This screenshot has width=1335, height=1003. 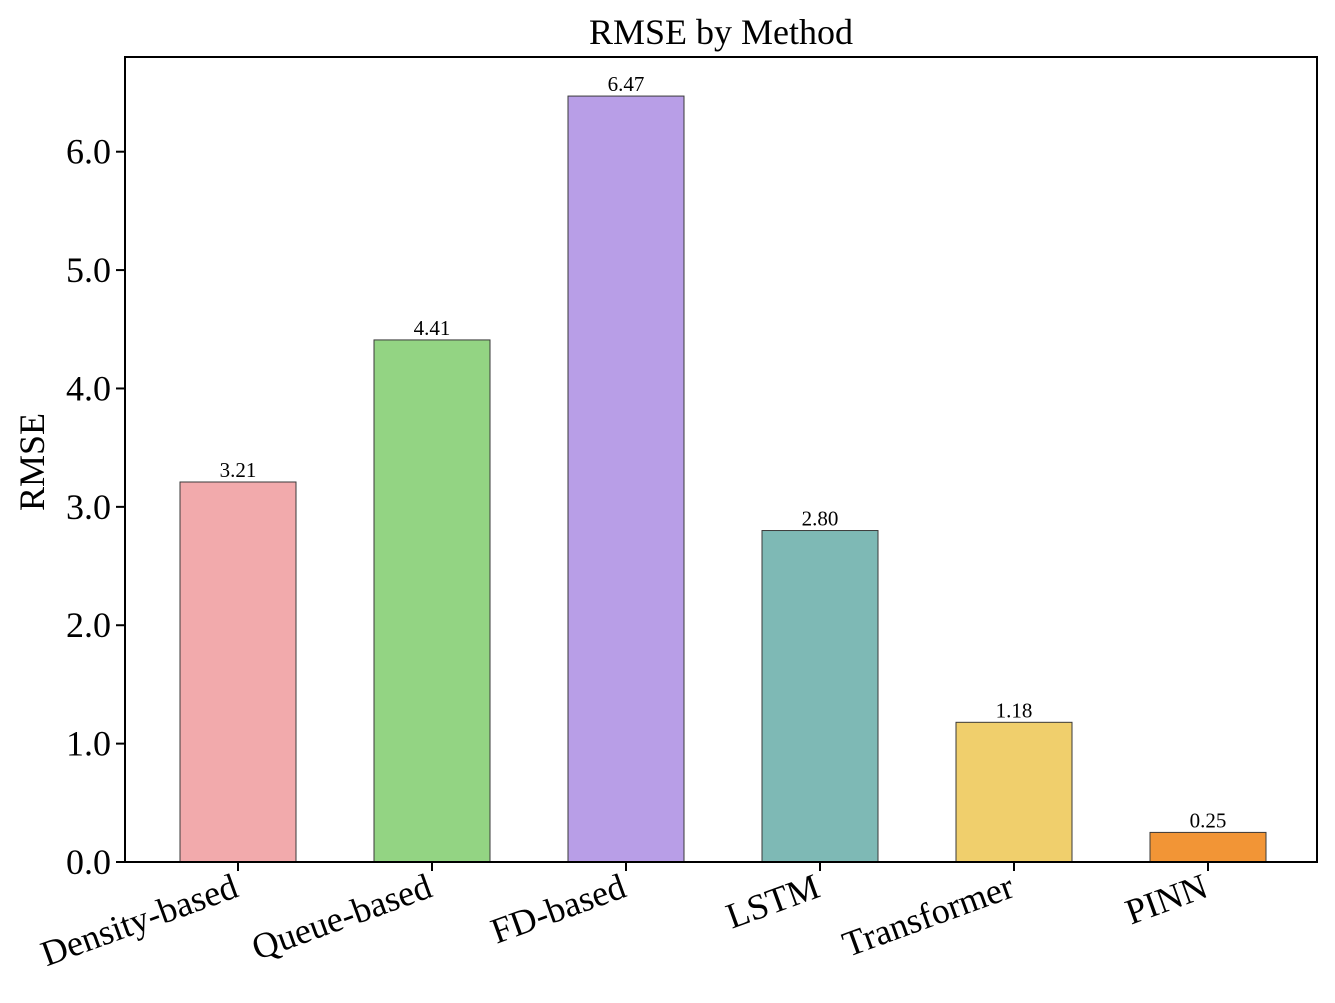 I want to click on y-tick-label: 6.0, so click(x=88, y=152).